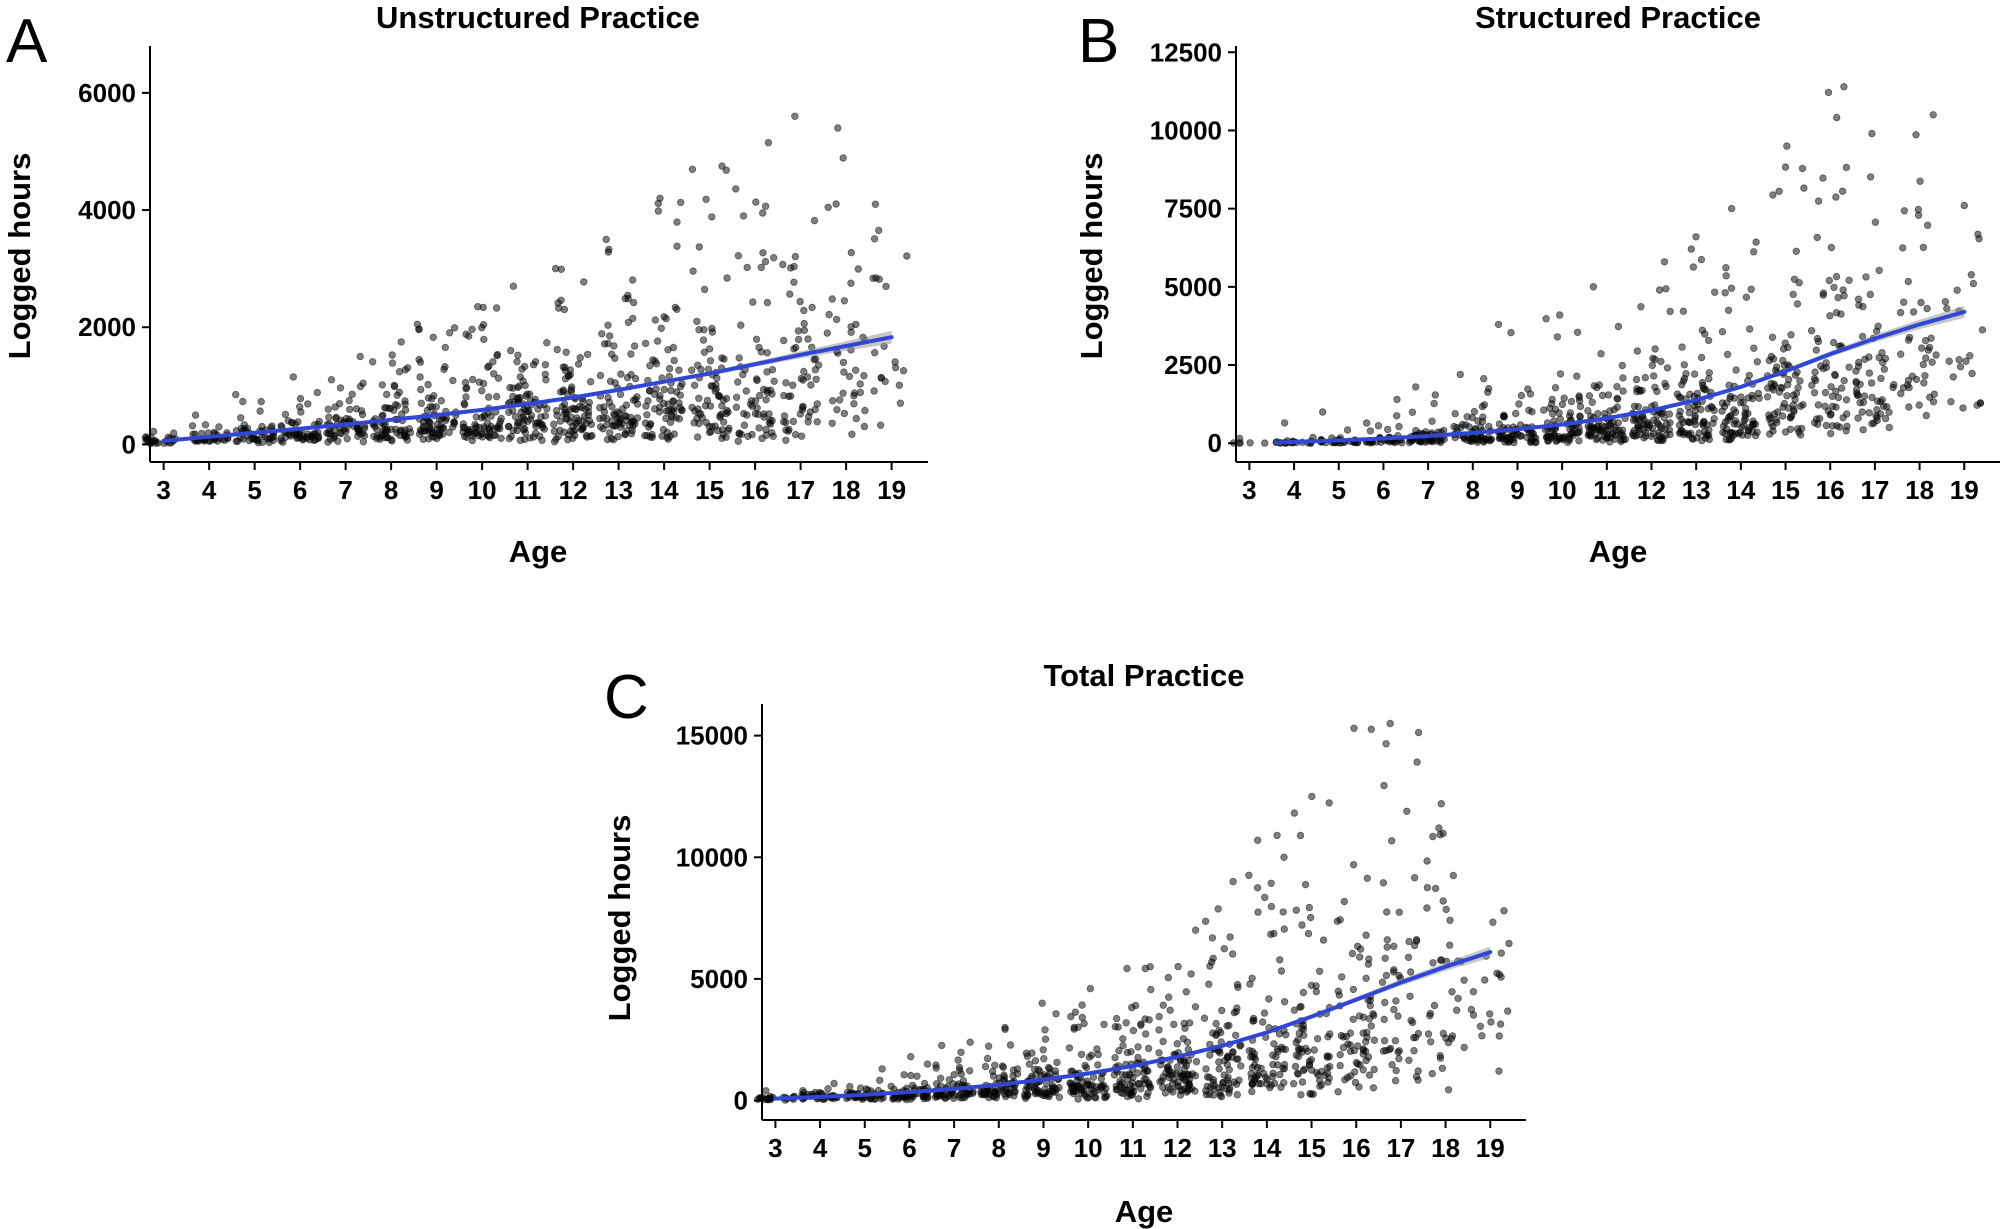 The width and height of the screenshot is (2008, 1229). I want to click on panel-letter-c: C, so click(626, 697).